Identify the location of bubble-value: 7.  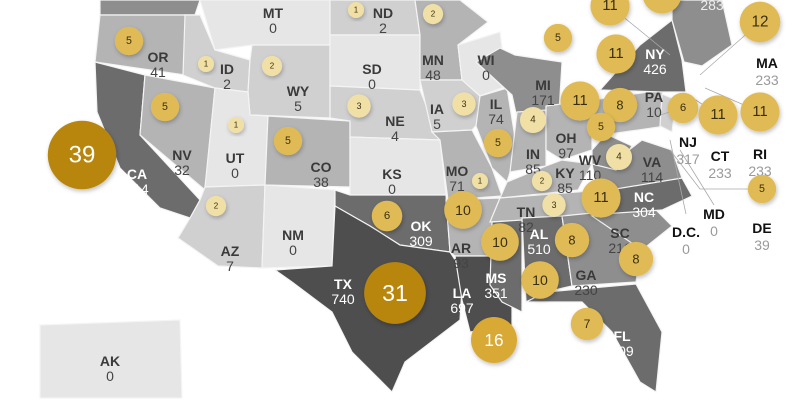
(587, 324).